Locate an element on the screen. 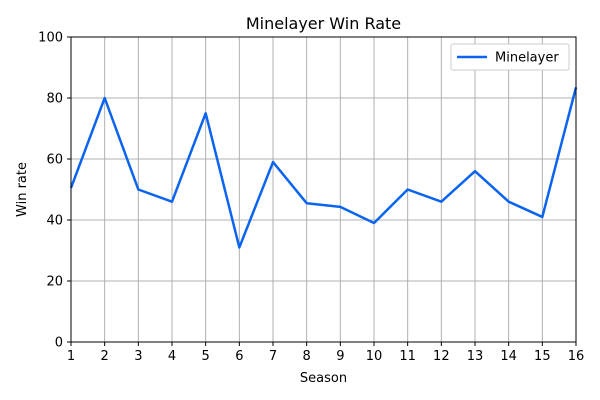 This screenshot has width=600, height=400. x-tick-label: 15 is located at coordinates (542, 356).